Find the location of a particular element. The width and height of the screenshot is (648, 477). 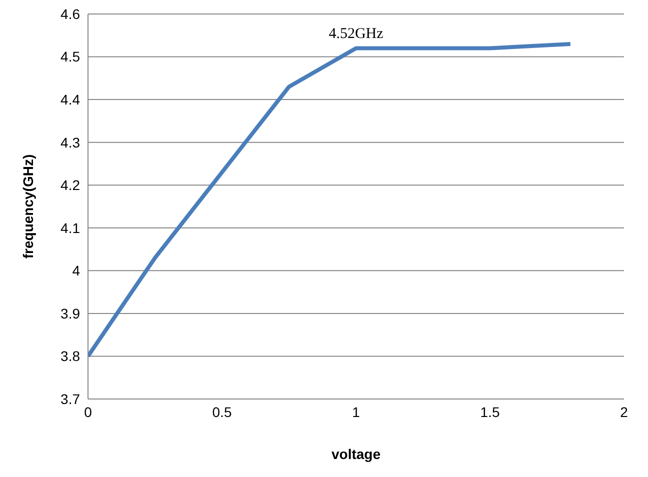

y-tick-label: 4.2 is located at coordinates (70, 185).